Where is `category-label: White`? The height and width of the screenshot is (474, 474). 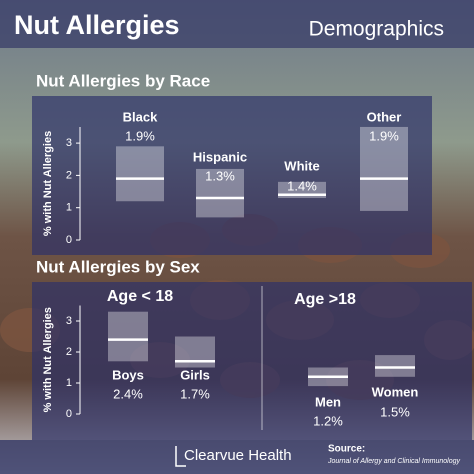 category-label: White is located at coordinates (301, 165).